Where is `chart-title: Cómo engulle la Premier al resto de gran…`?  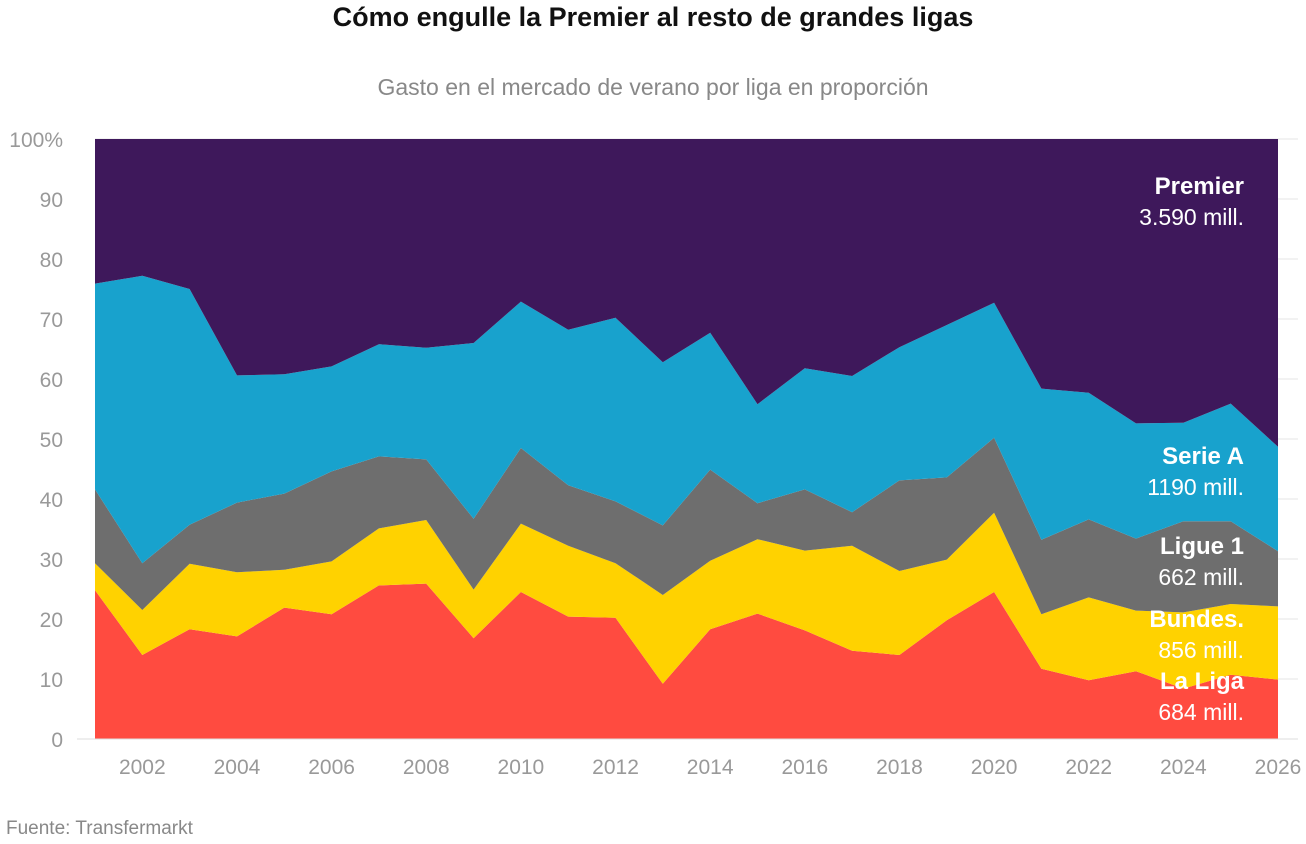
chart-title: Cómo engulle la Premier al resto de gran… is located at coordinates (653, 17).